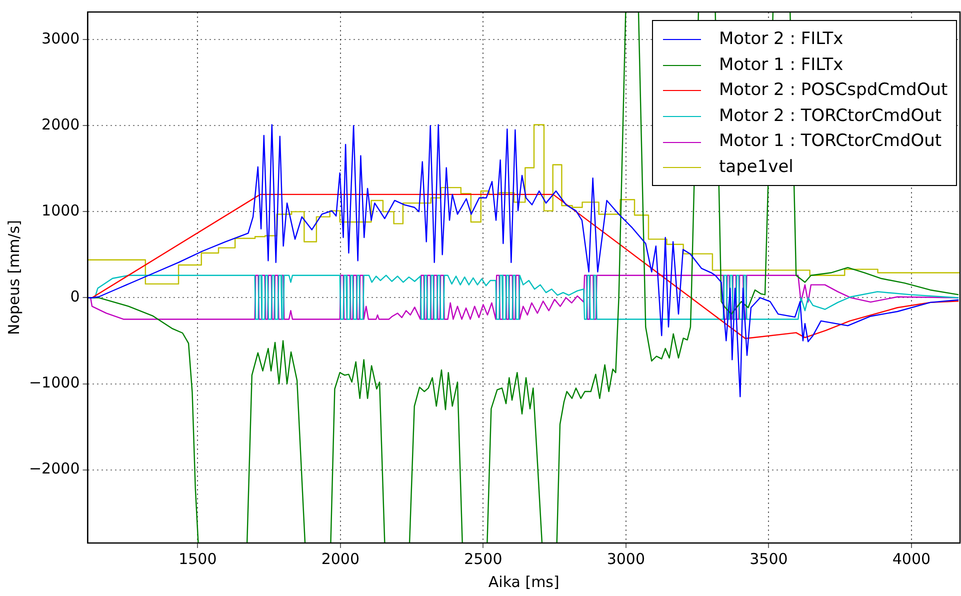 The width and height of the screenshot is (961, 596). What do you see at coordinates (626, 559) in the screenshot?
I see `x-tick-label: 3000` at bounding box center [626, 559].